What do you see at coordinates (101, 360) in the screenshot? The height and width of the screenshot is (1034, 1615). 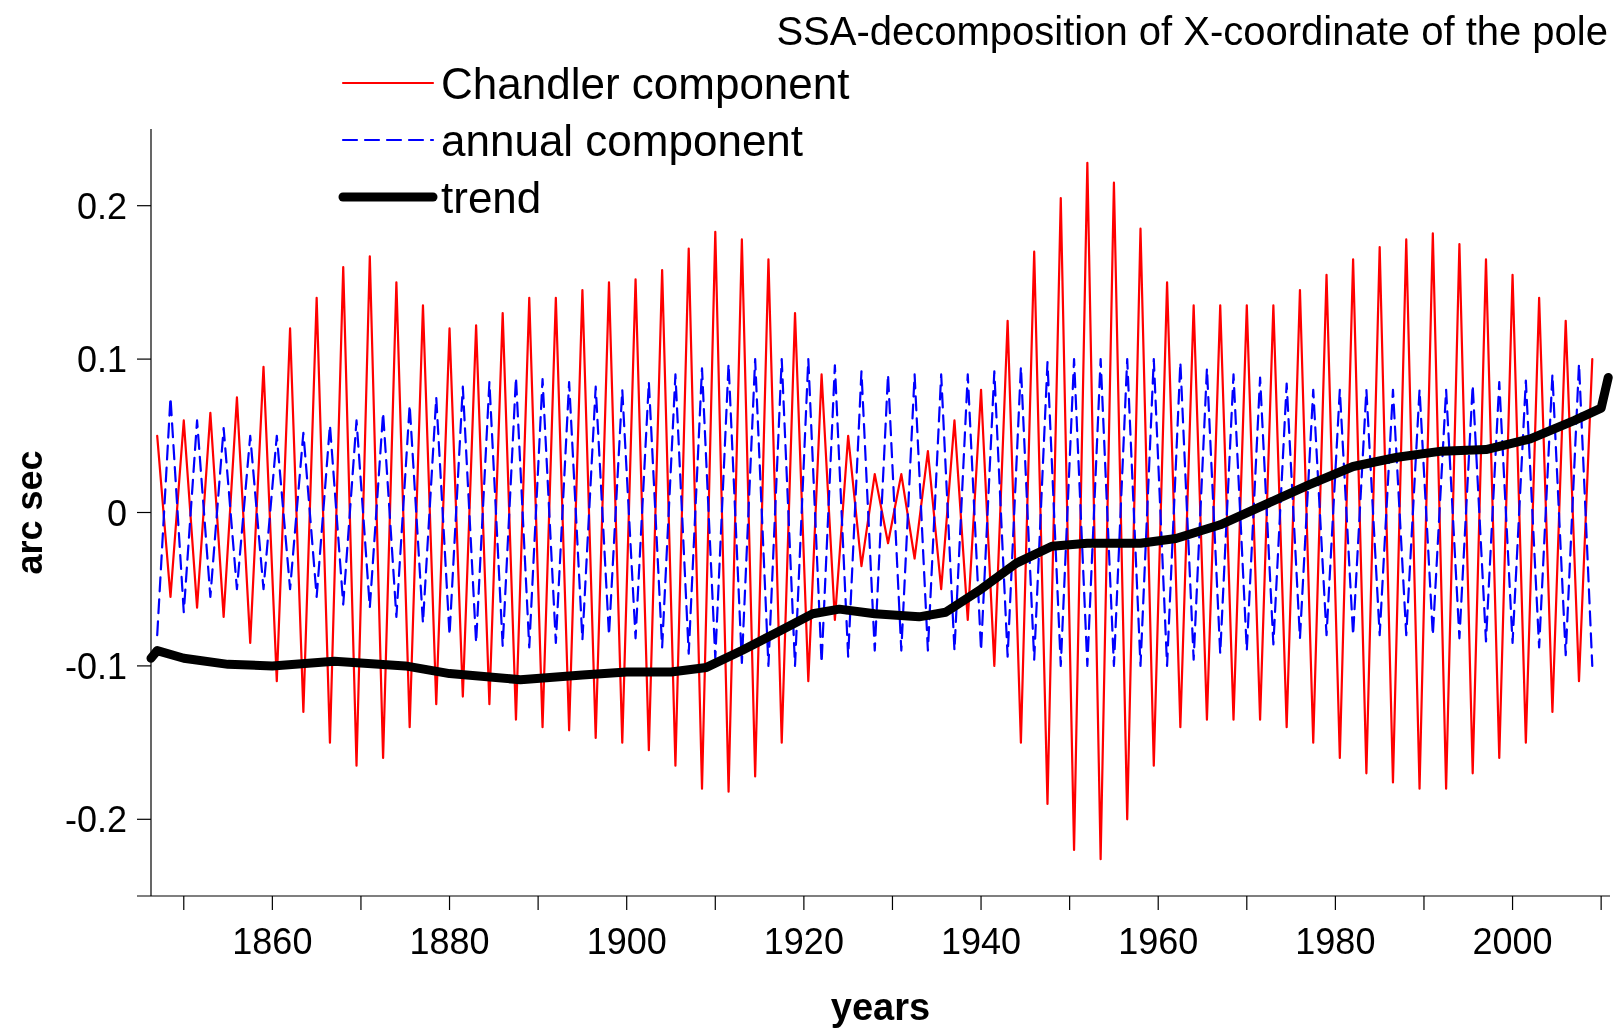 I see `y-tick-label: 0.1` at bounding box center [101, 360].